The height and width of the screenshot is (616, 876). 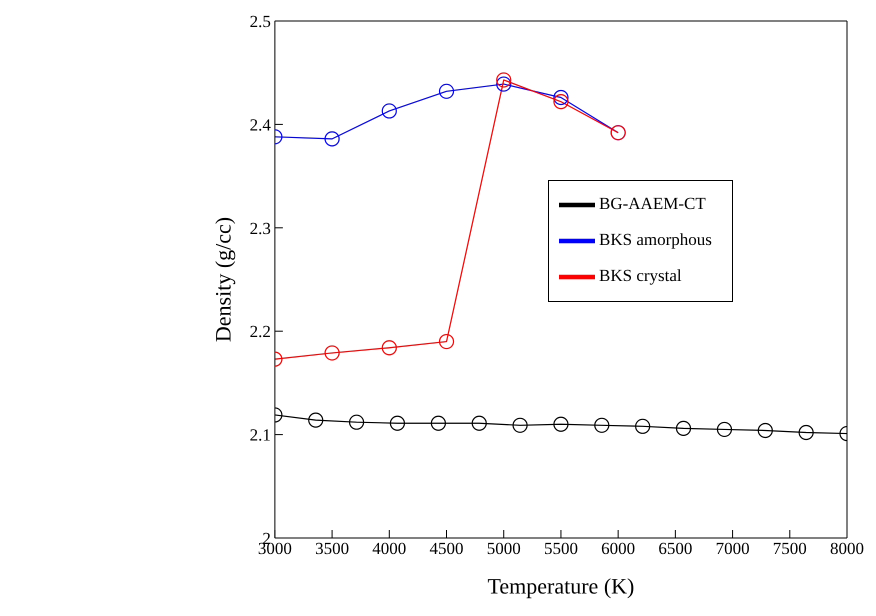 I want to click on x-tick-label: 6000, so click(x=618, y=548).